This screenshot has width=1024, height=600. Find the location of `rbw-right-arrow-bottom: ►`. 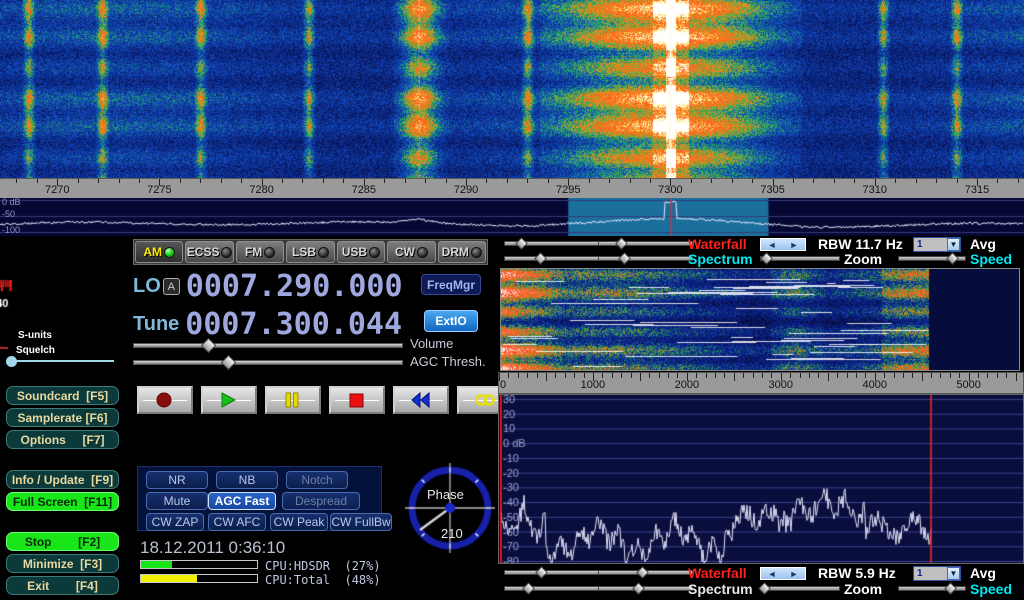

rbw-right-arrow-bottom: ► is located at coordinates (794, 573).